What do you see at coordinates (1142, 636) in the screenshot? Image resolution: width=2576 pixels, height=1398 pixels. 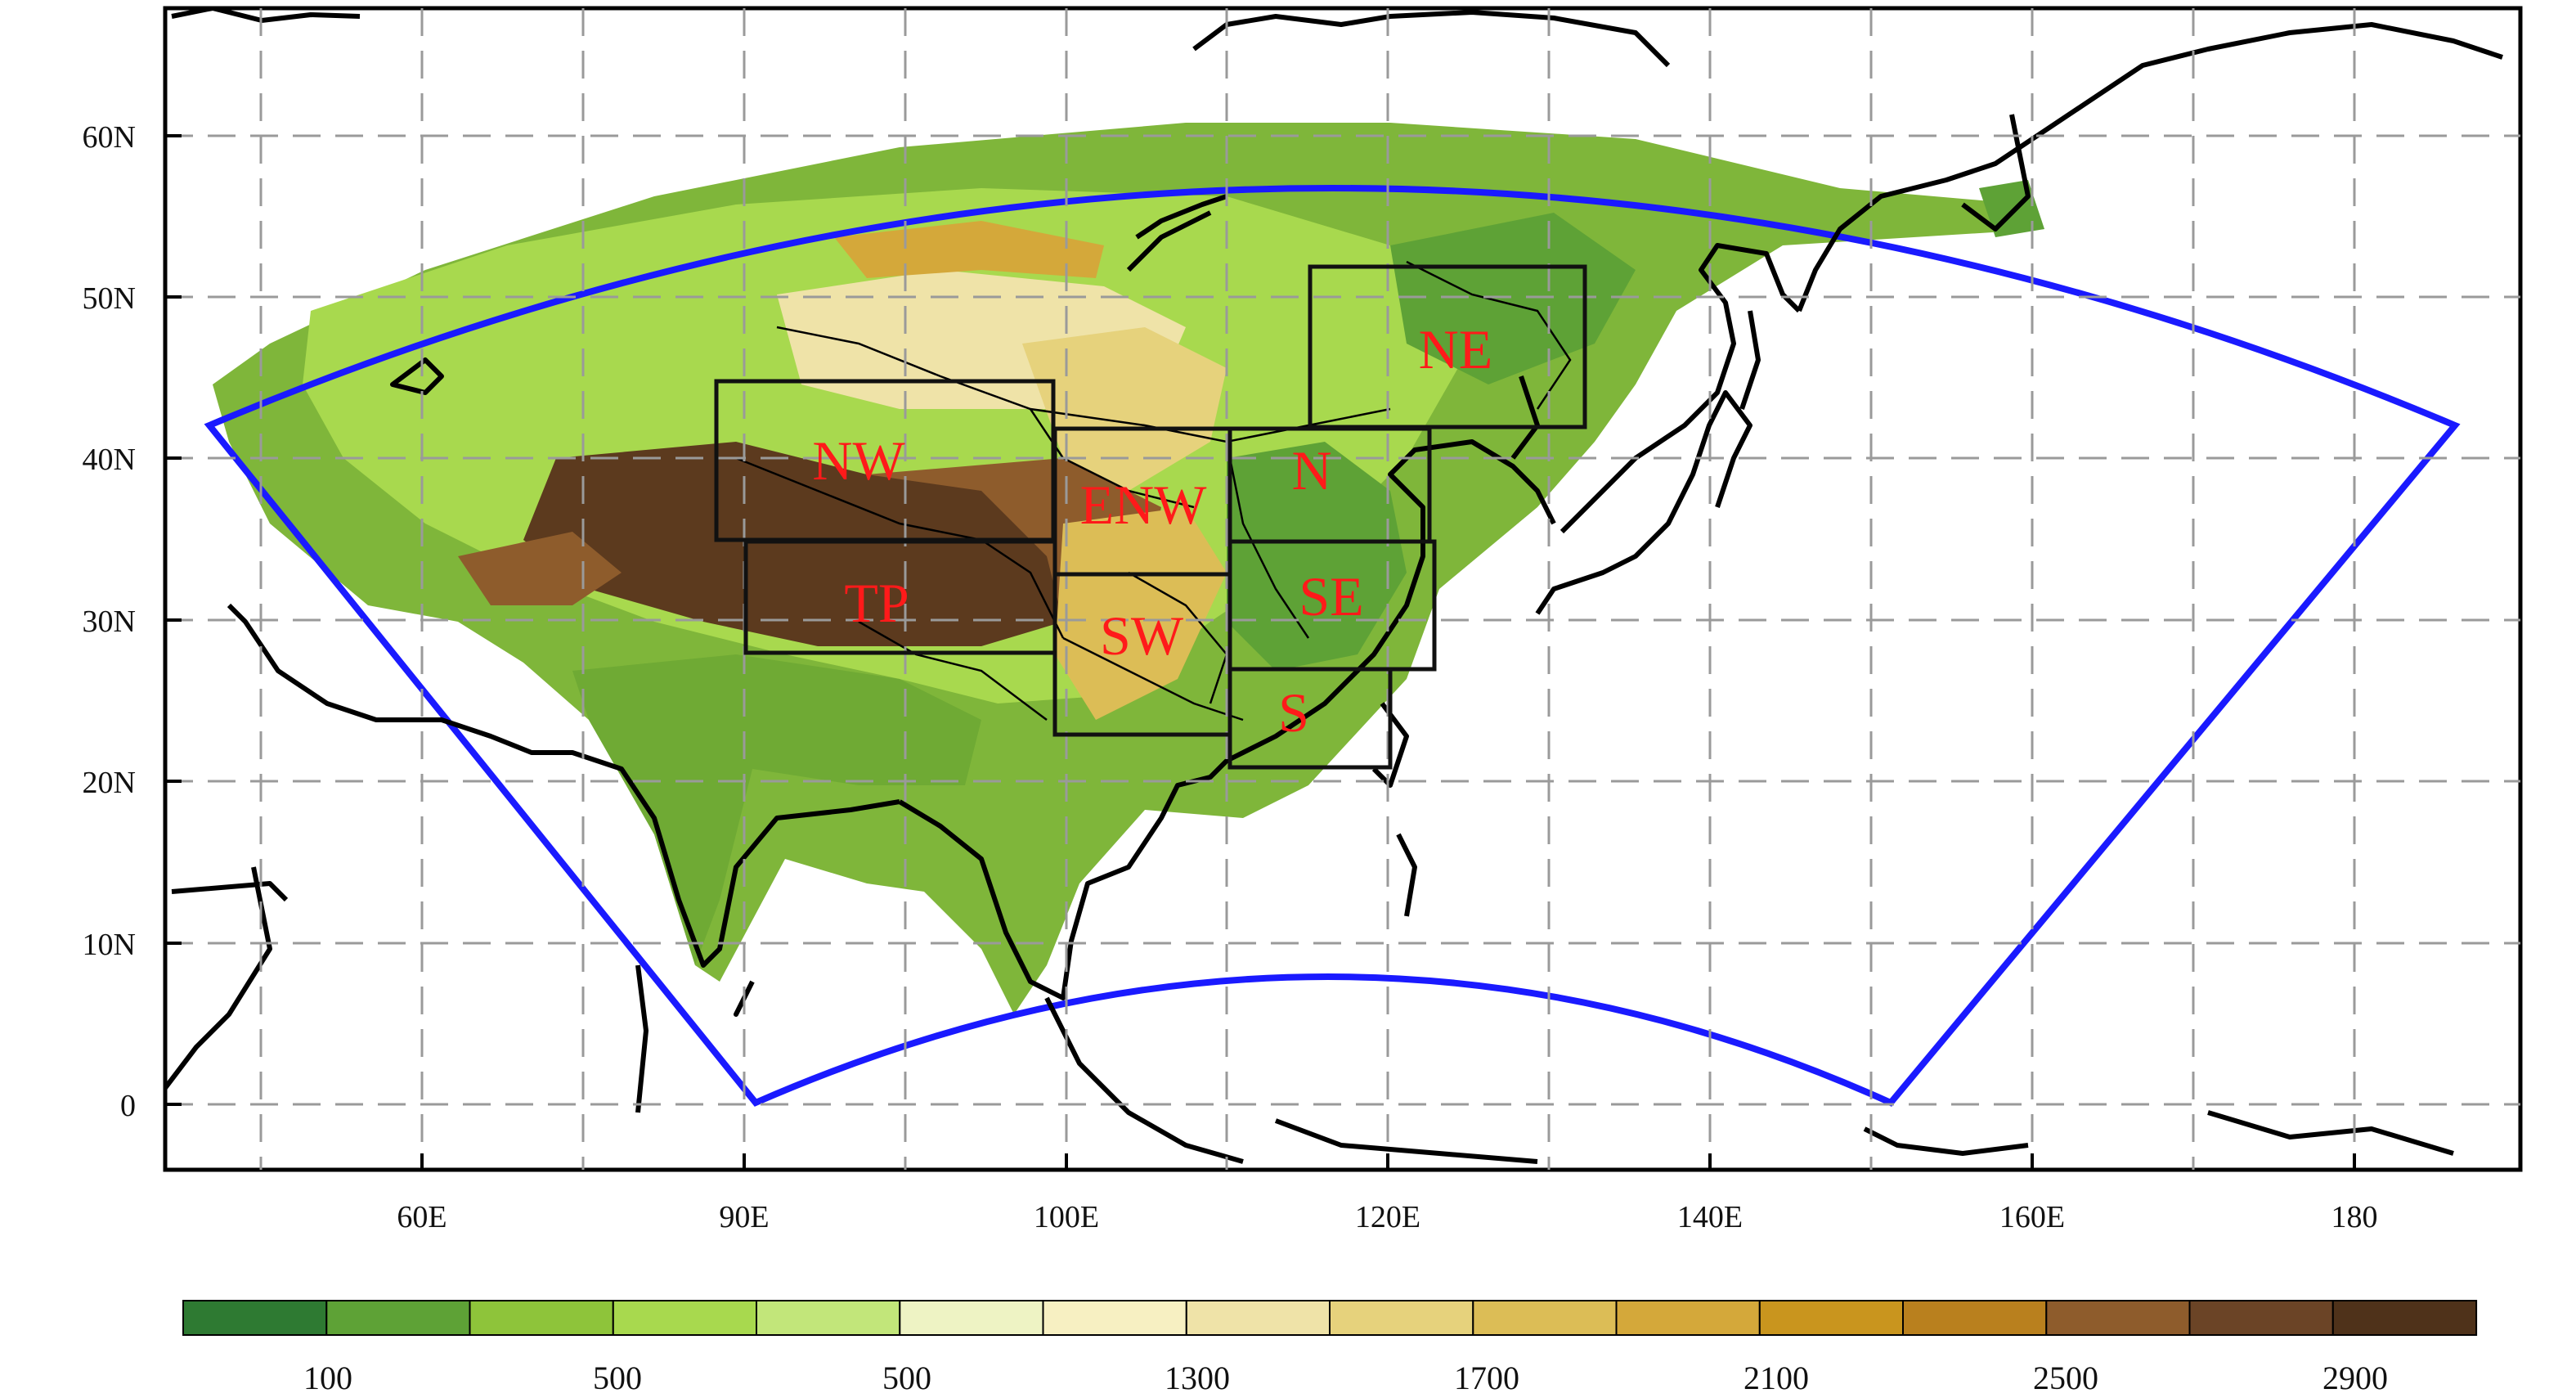 I see `region-label-sw: SW` at bounding box center [1142, 636].